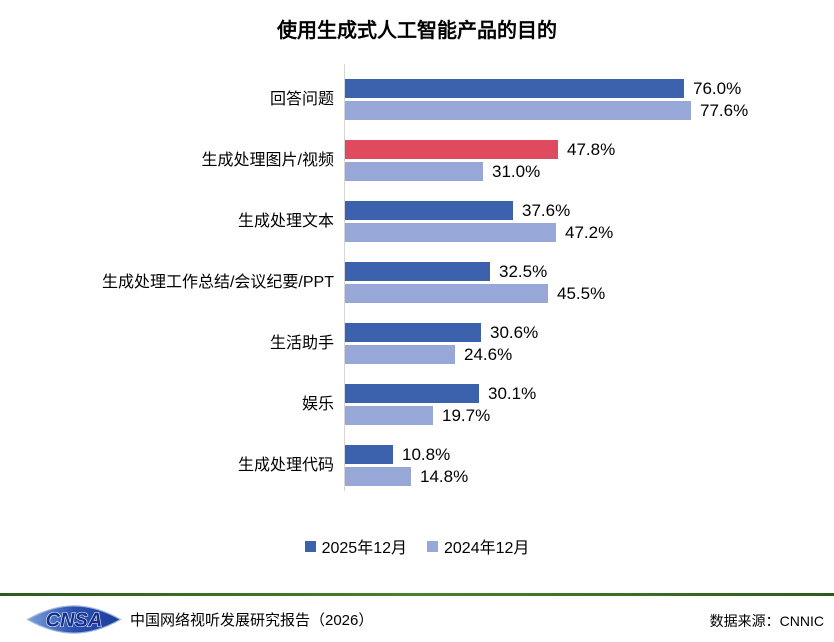 This screenshot has height=642, width=834. What do you see at coordinates (432, 546) in the screenshot?
I see `legend-swatch-2024-icon` at bounding box center [432, 546].